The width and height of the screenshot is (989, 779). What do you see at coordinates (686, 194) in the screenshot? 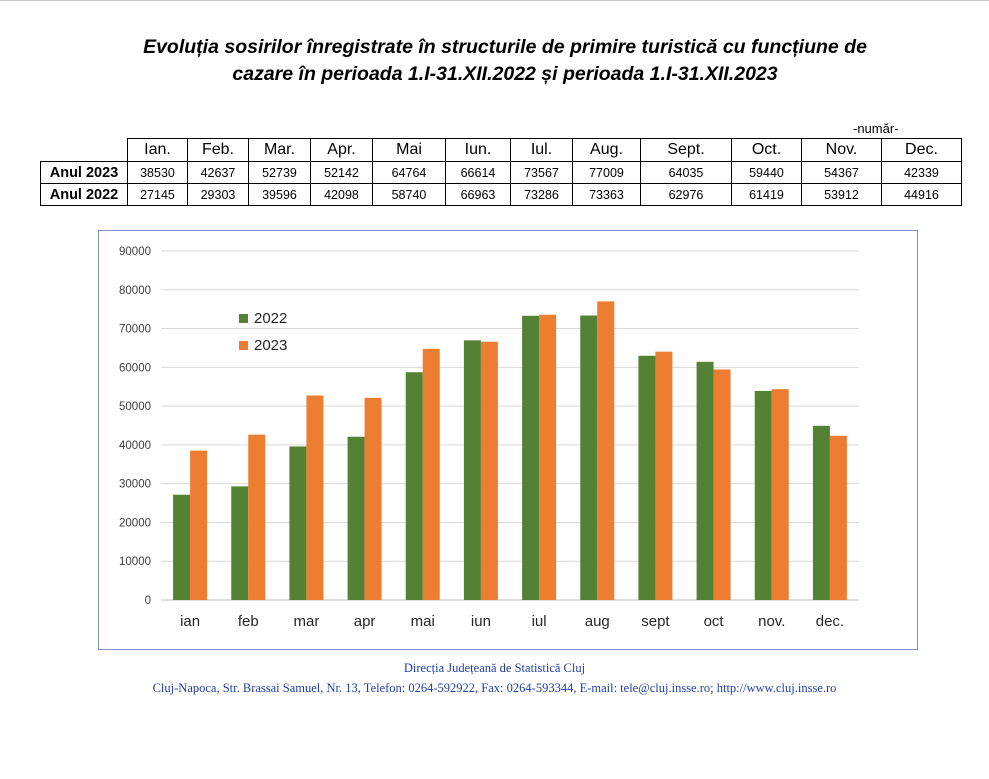
I see `table-cell: 62976` at bounding box center [686, 194].